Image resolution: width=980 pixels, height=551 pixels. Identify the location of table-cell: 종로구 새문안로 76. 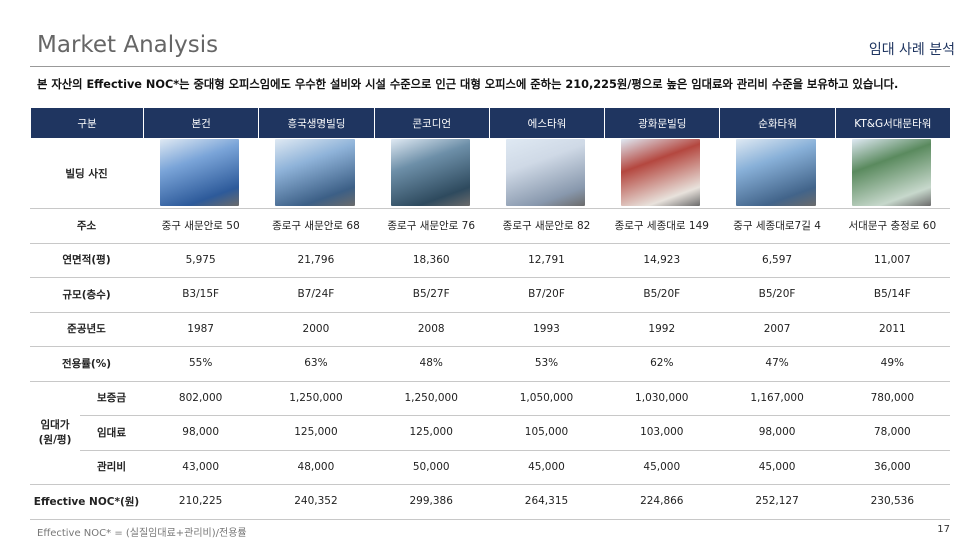
(431, 225).